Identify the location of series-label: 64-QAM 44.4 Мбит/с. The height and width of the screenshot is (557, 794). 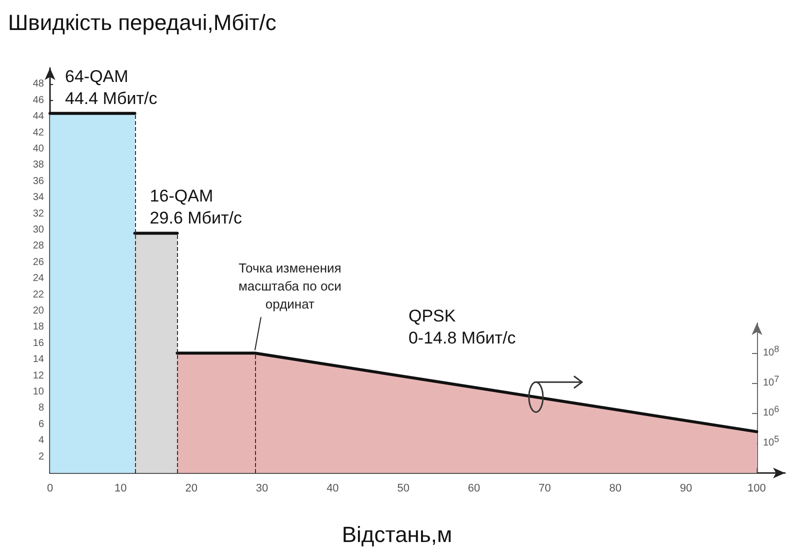
(111, 87).